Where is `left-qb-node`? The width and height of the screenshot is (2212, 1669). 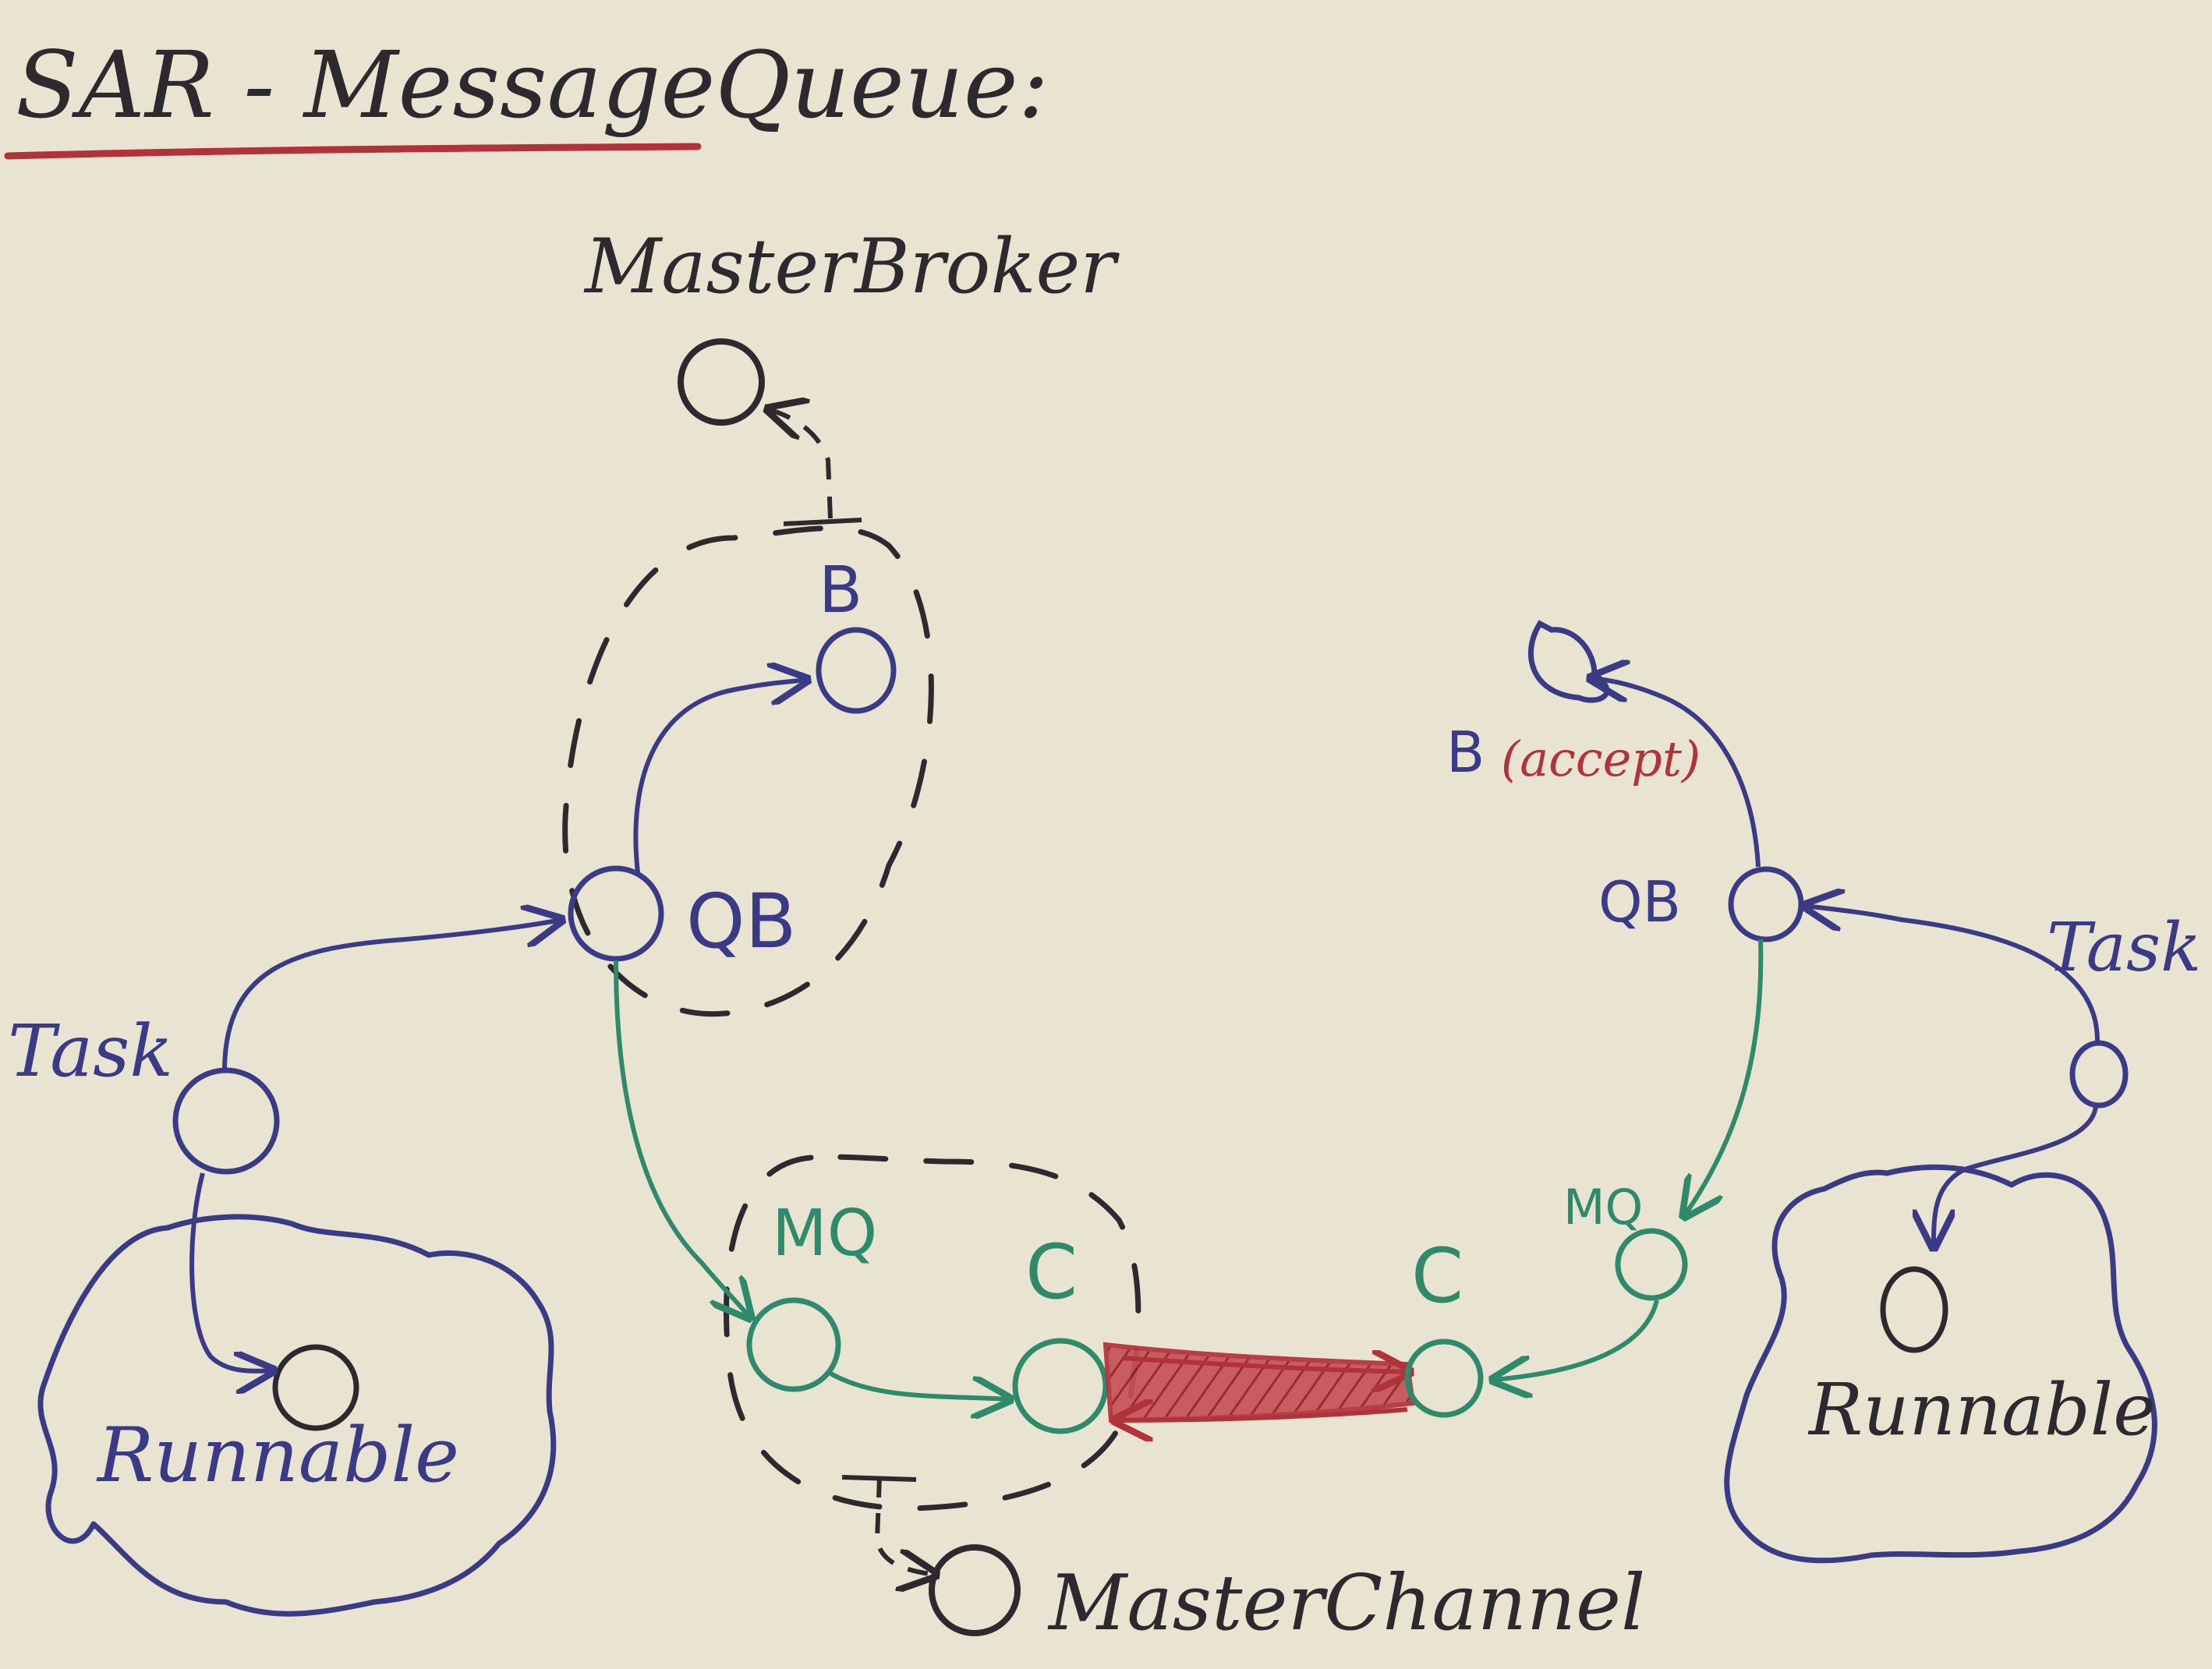 left-qb-node is located at coordinates (616, 913).